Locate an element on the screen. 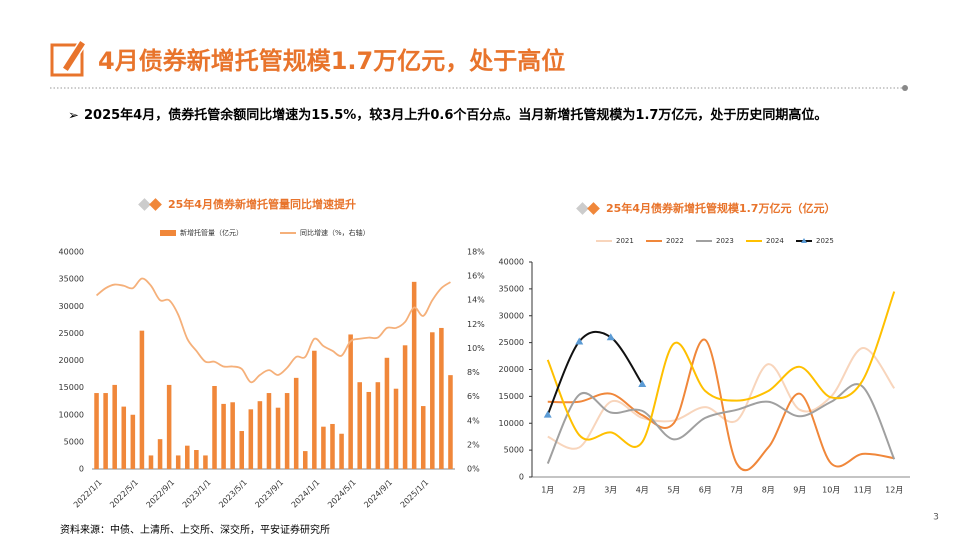 This screenshot has width=960, height=544. y2-tick-label: 8% is located at coordinates (473, 372).